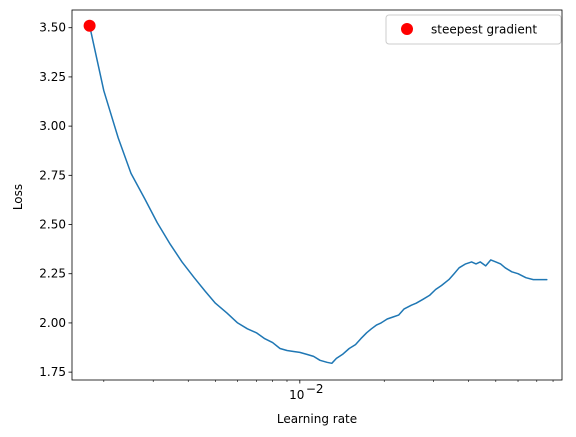  I want to click on legend: steepest gradient, so click(473, 29).